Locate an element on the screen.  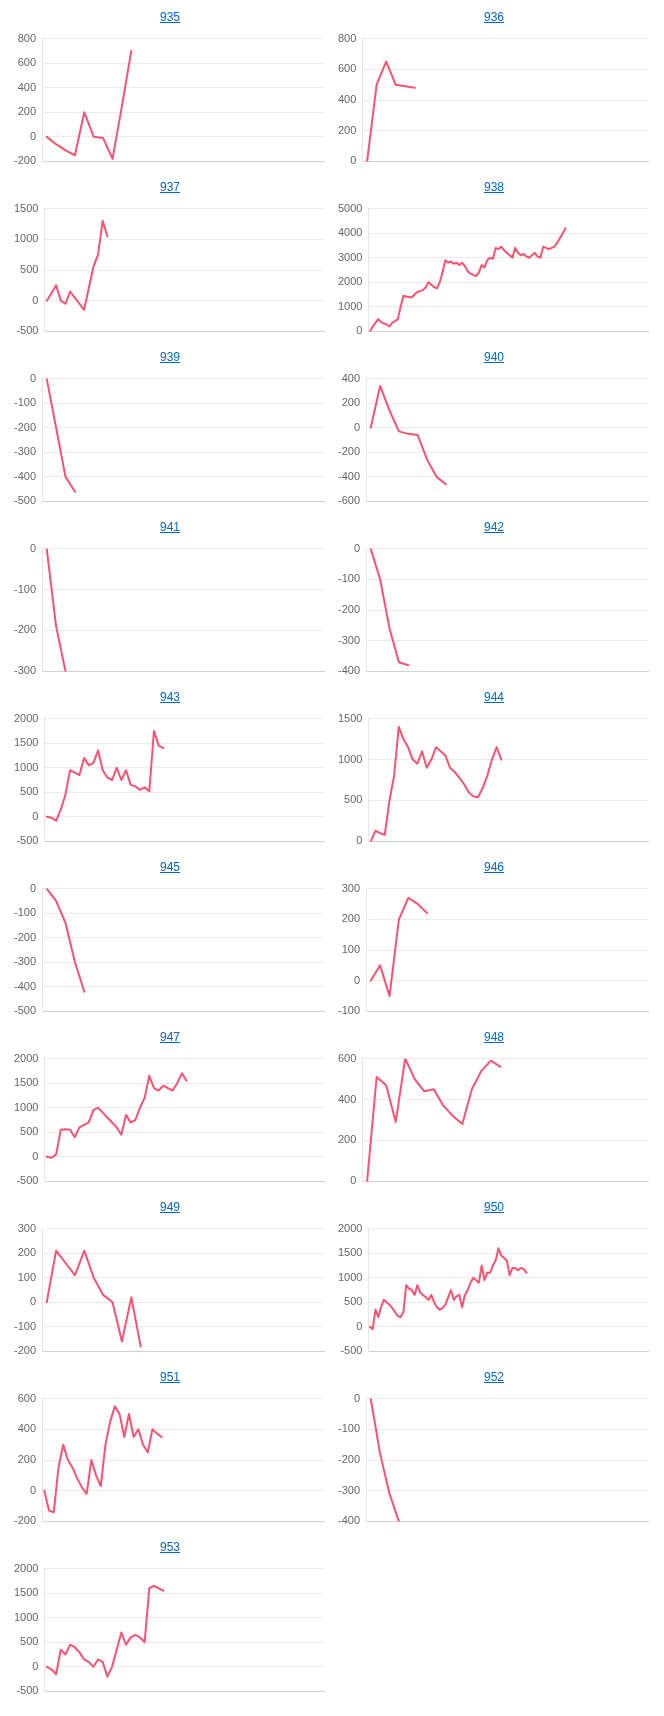
y-tick-label: 300 is located at coordinates (27, 1227).